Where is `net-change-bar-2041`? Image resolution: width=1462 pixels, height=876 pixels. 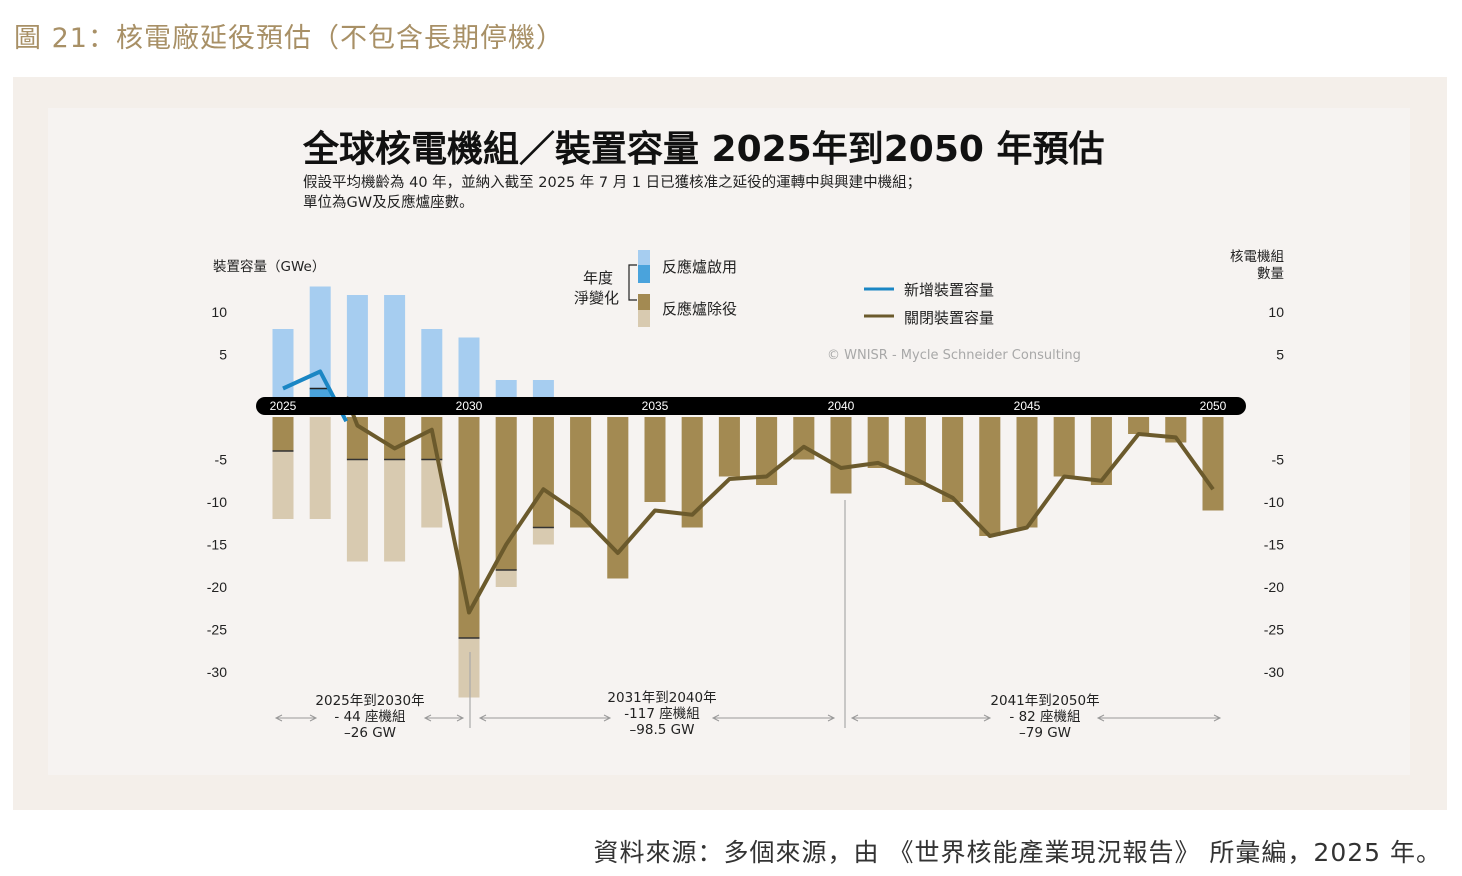 net-change-bar-2041 is located at coordinates (878, 442).